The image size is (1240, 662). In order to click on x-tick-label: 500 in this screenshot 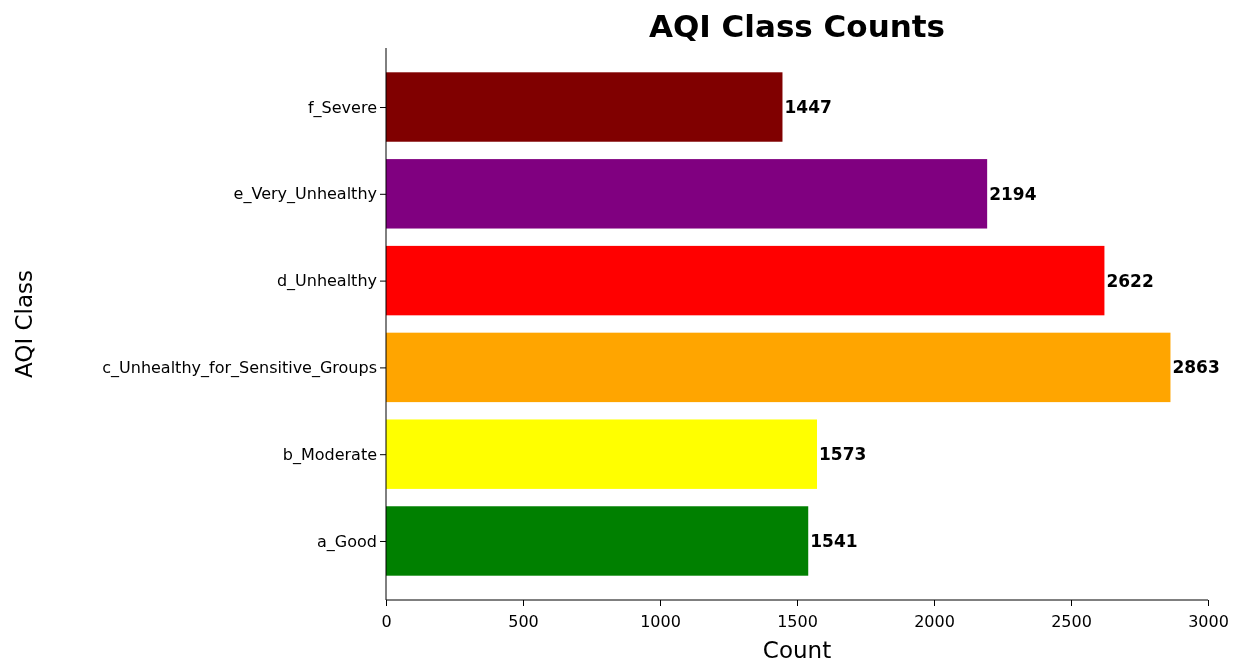, I will do `click(523, 621)`.